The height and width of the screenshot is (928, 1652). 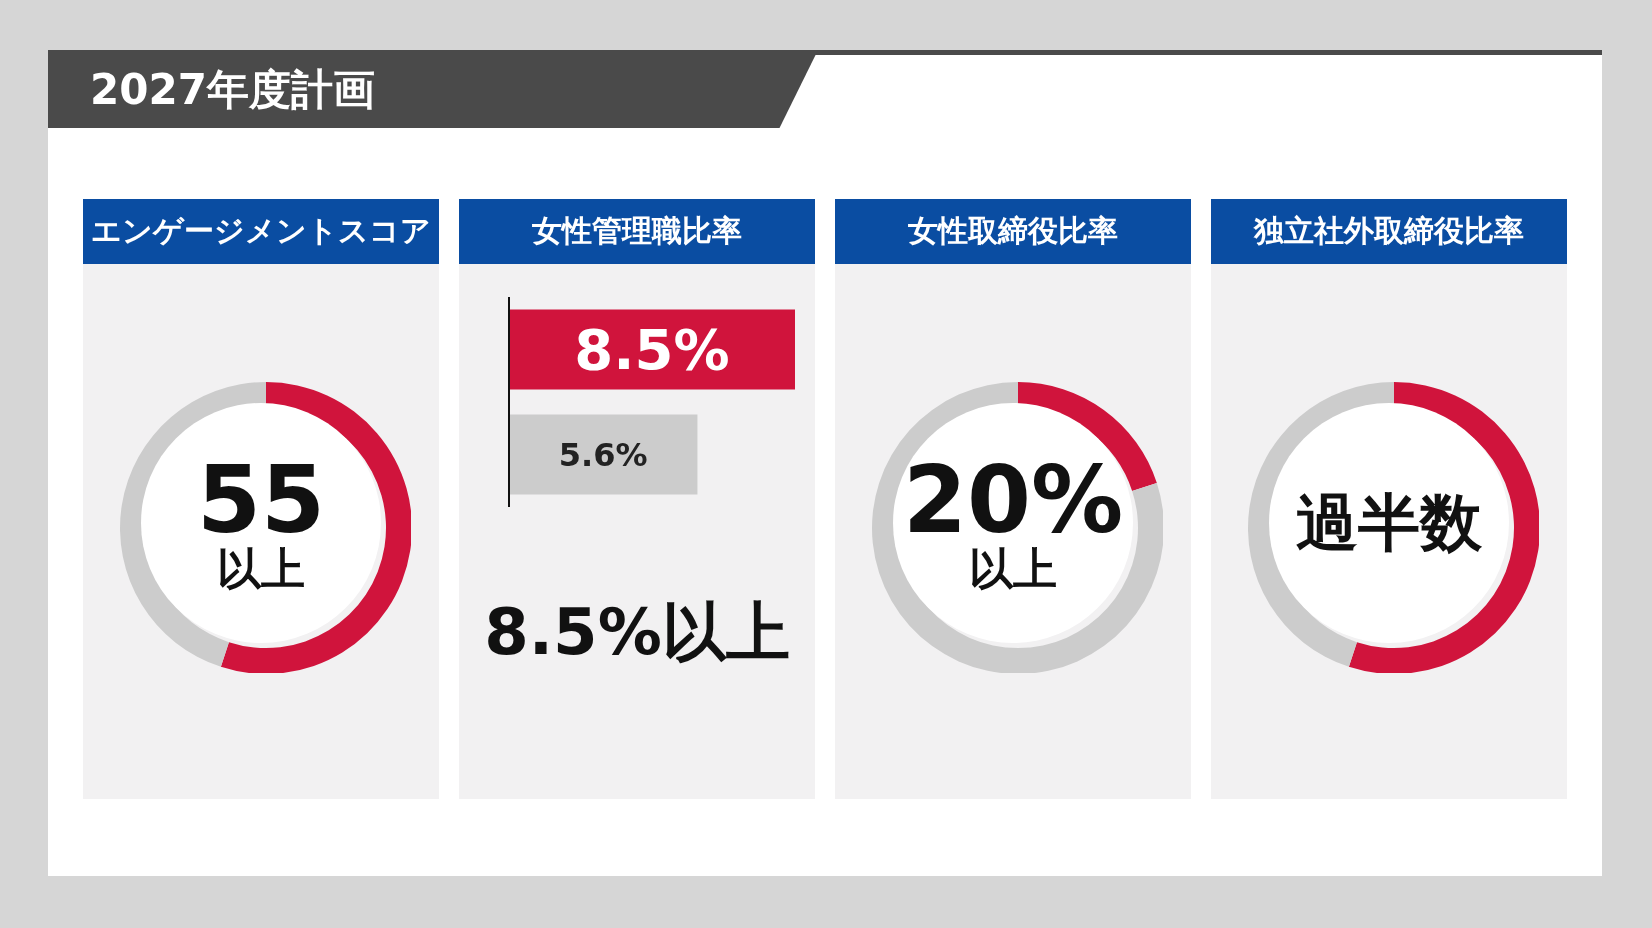 I want to click on donut-slice, so click(x=1017, y=527).